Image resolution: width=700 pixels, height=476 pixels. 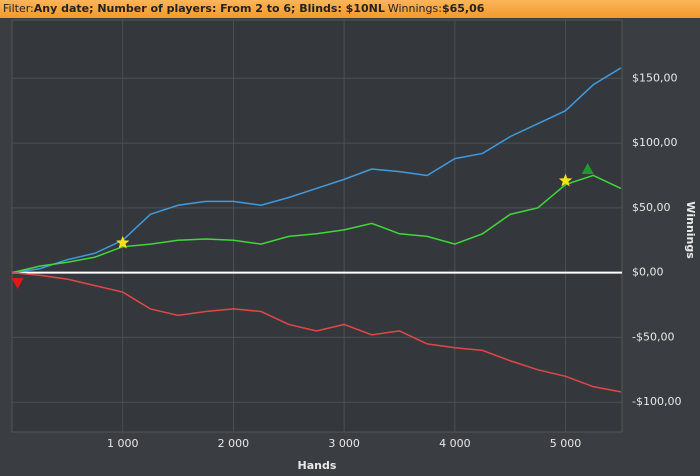 I want to click on x-axis-title: Hands, so click(x=317, y=465).